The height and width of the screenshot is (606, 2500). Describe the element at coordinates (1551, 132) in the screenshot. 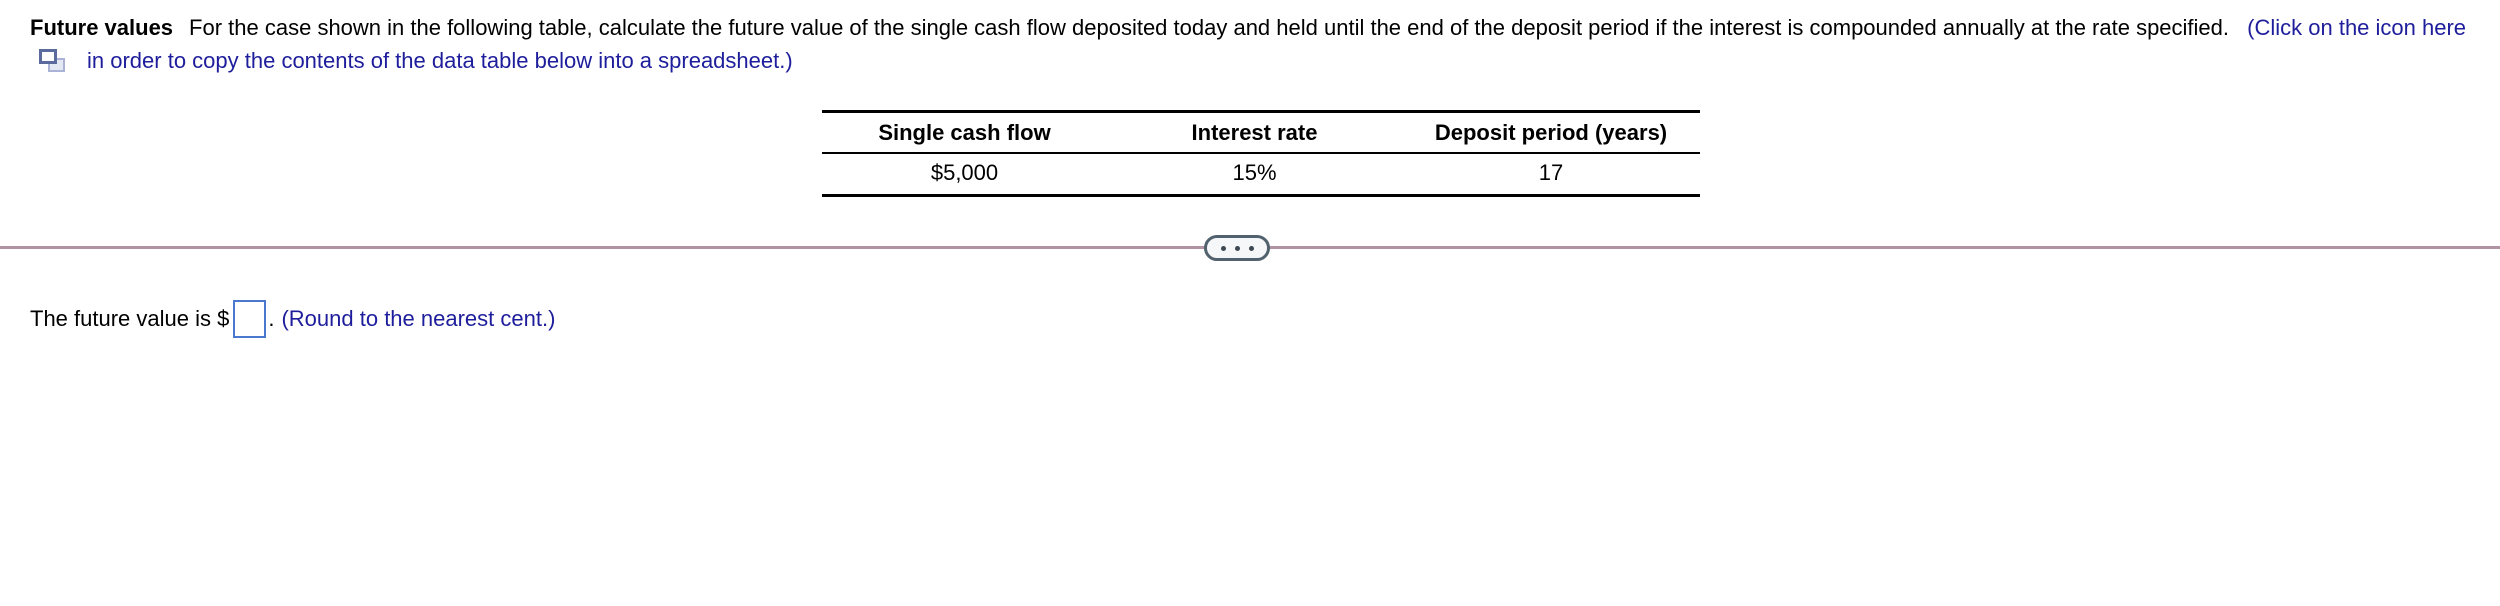

I see `header-deposit-period: Deposit period (years)` at that location.